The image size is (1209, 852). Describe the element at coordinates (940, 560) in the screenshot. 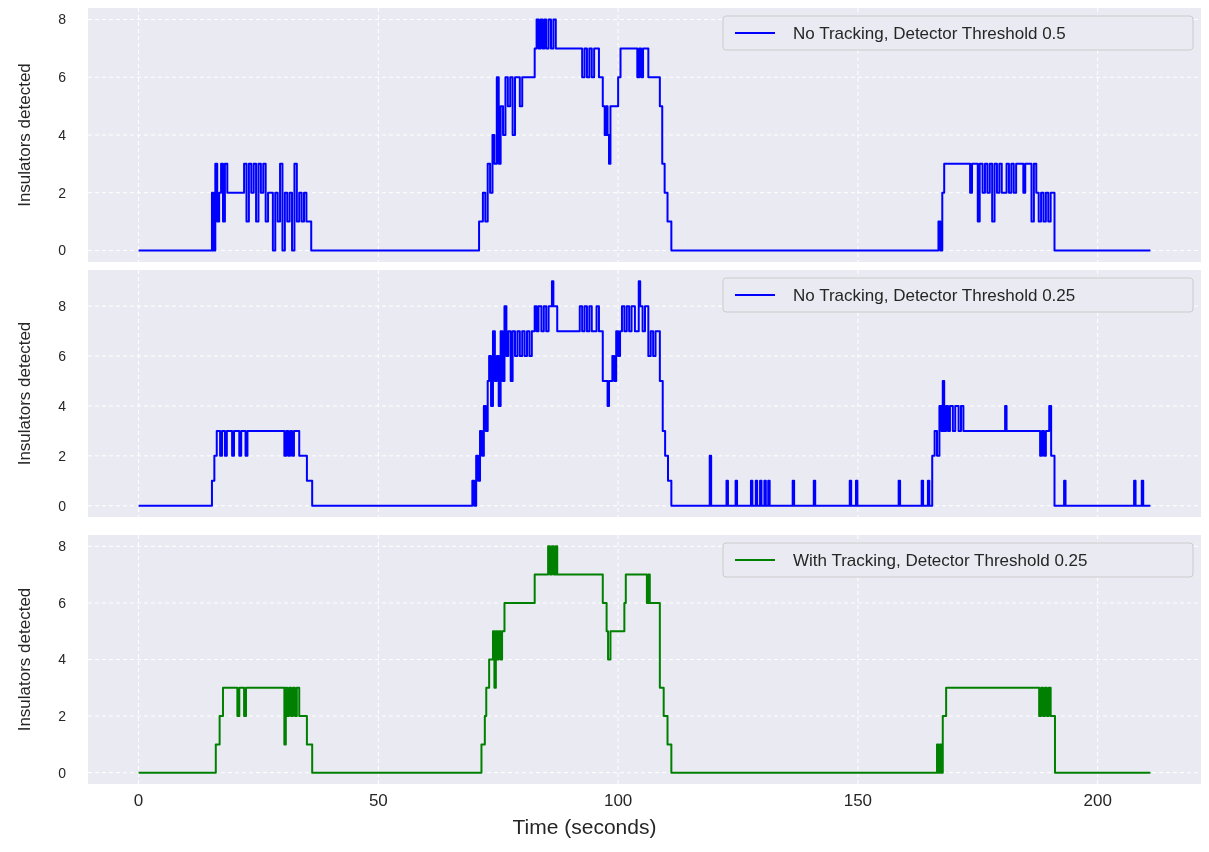

I see `legend-label: With Tracking, Detector Threshold 0.25` at that location.